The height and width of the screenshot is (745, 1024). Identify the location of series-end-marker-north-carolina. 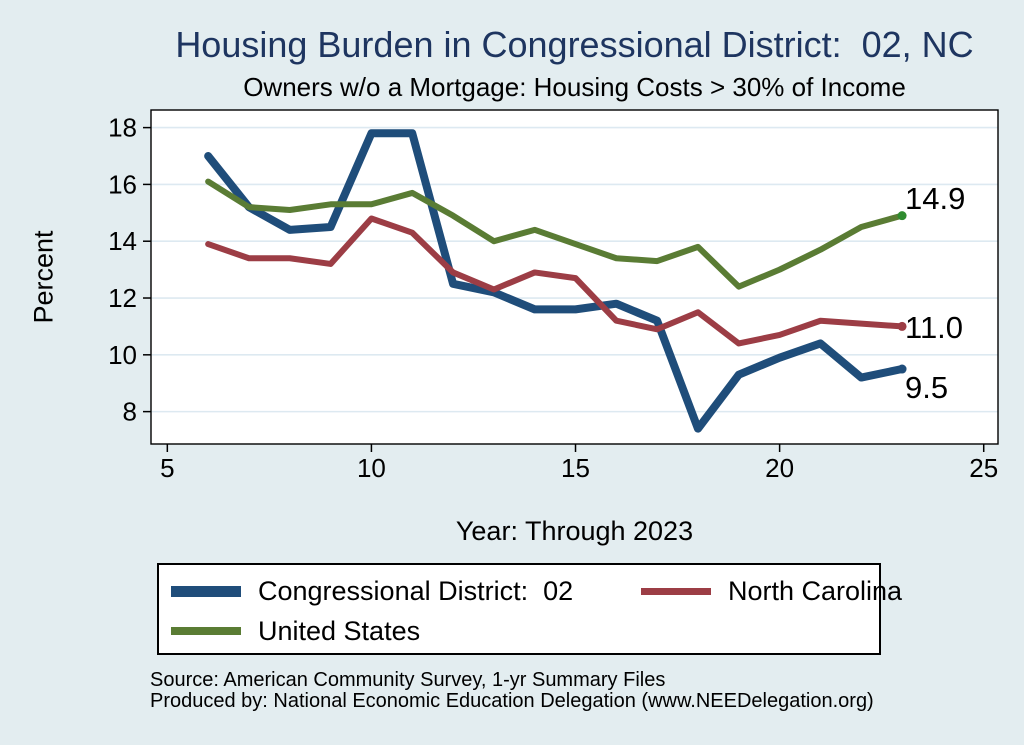
(902, 326).